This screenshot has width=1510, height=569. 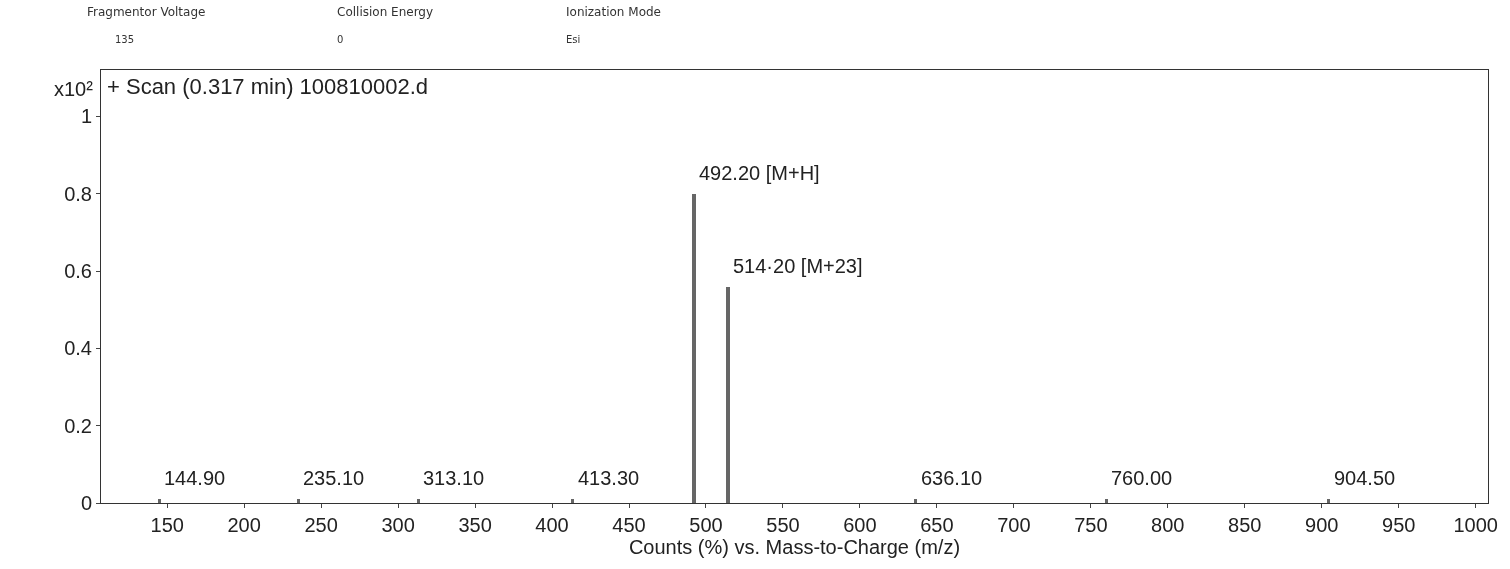 I want to click on y-tick-label: 0.8, so click(x=78, y=193).